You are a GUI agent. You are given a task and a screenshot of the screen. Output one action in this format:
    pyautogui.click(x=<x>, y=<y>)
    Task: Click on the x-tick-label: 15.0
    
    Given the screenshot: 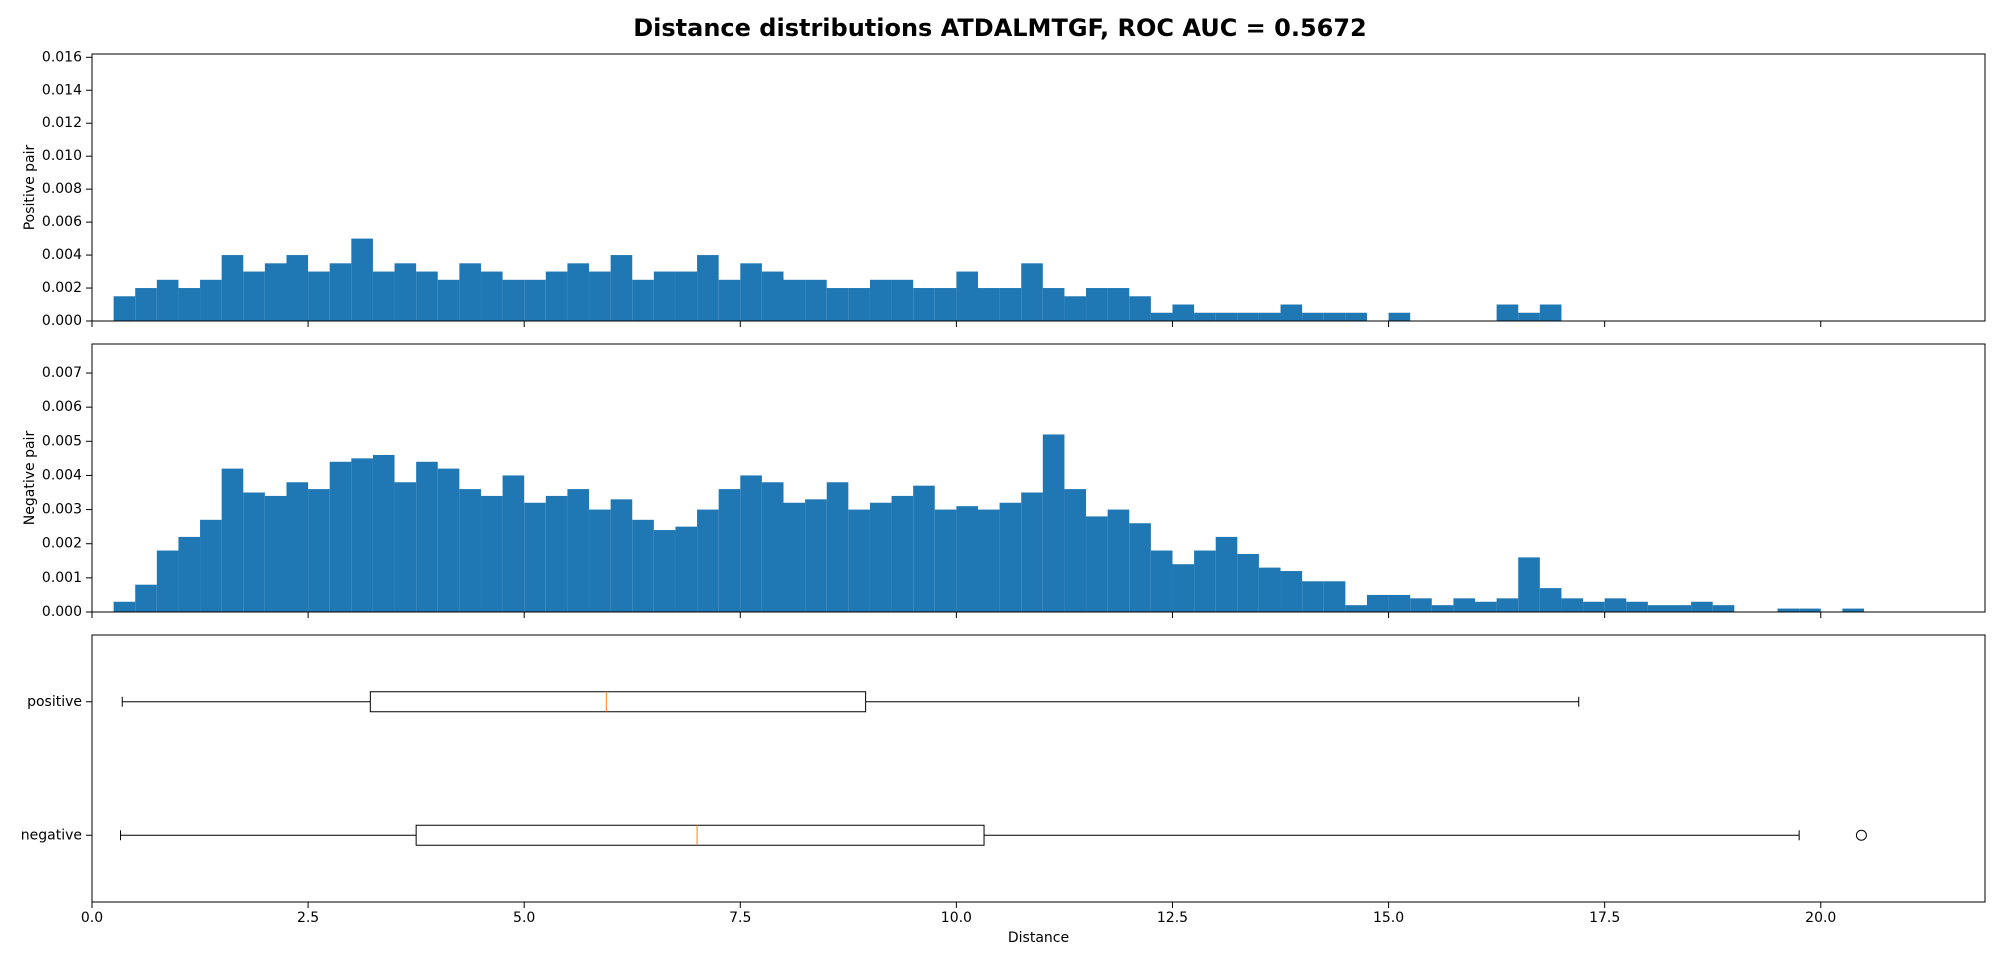 What is the action you would take?
    pyautogui.click(x=1388, y=918)
    